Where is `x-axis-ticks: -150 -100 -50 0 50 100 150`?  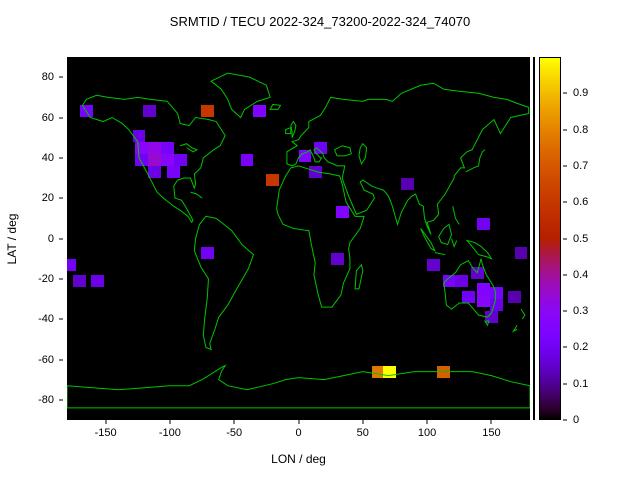
x-axis-ticks: -150 -100 -50 0 50 100 150 is located at coordinates (298, 432).